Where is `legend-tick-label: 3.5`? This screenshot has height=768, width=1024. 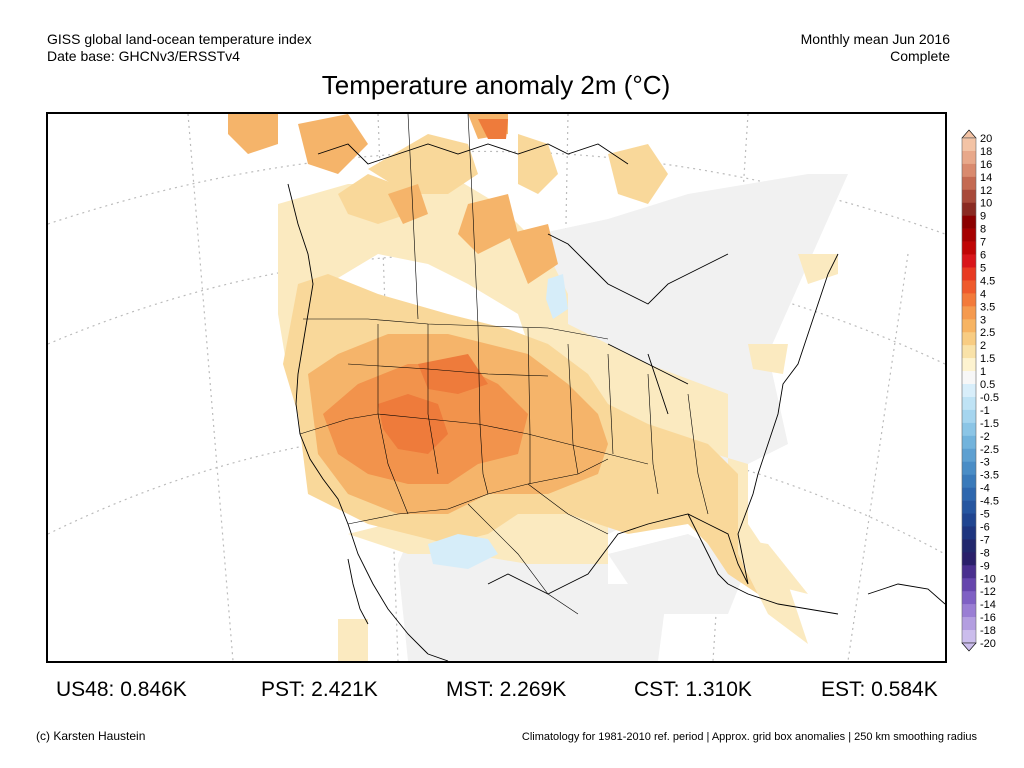
legend-tick-label: 3.5 is located at coordinates (987, 307).